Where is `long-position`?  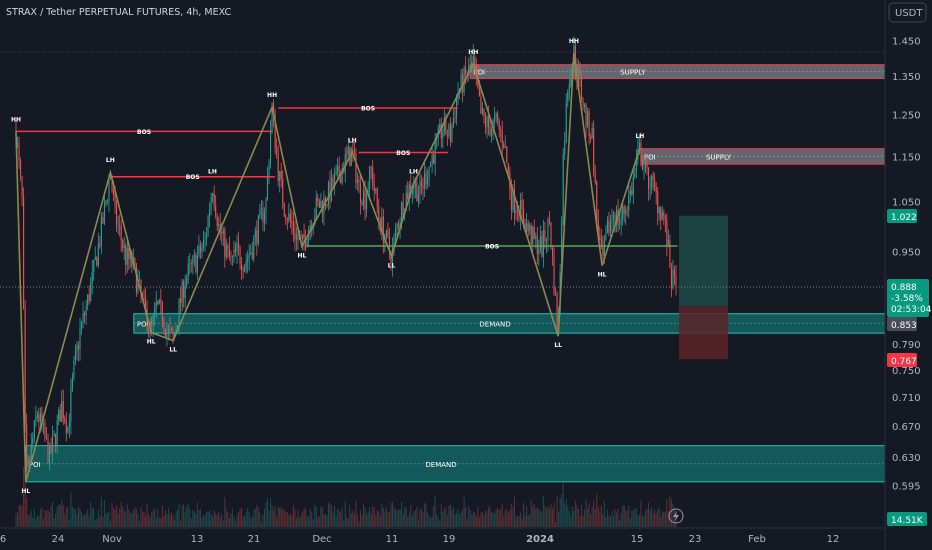
long-position is located at coordinates (703, 287).